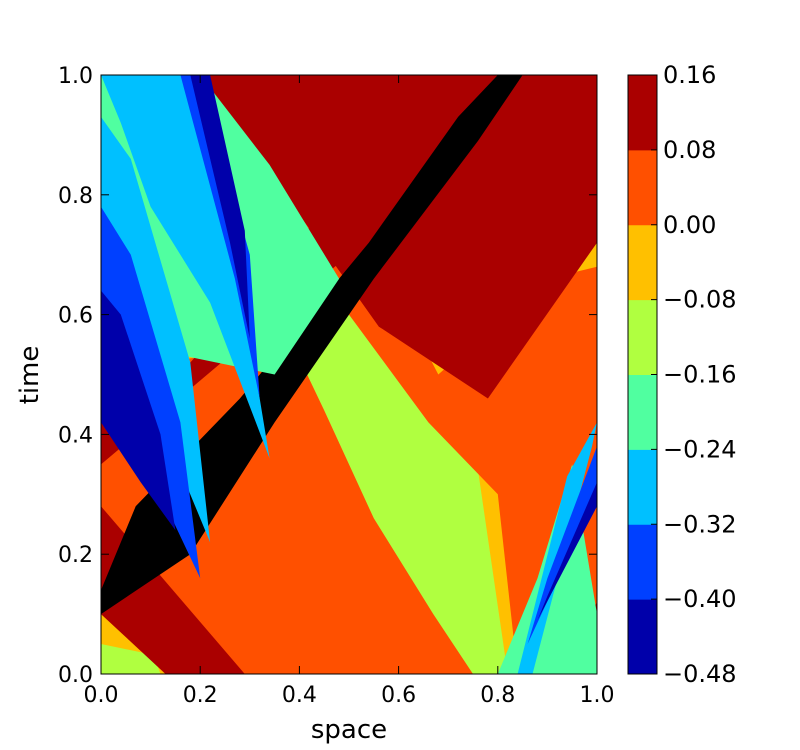 Image resolution: width=800 pixels, height=750 pixels. Describe the element at coordinates (75, 316) in the screenshot. I see `y-tick-label: 0.6` at that location.